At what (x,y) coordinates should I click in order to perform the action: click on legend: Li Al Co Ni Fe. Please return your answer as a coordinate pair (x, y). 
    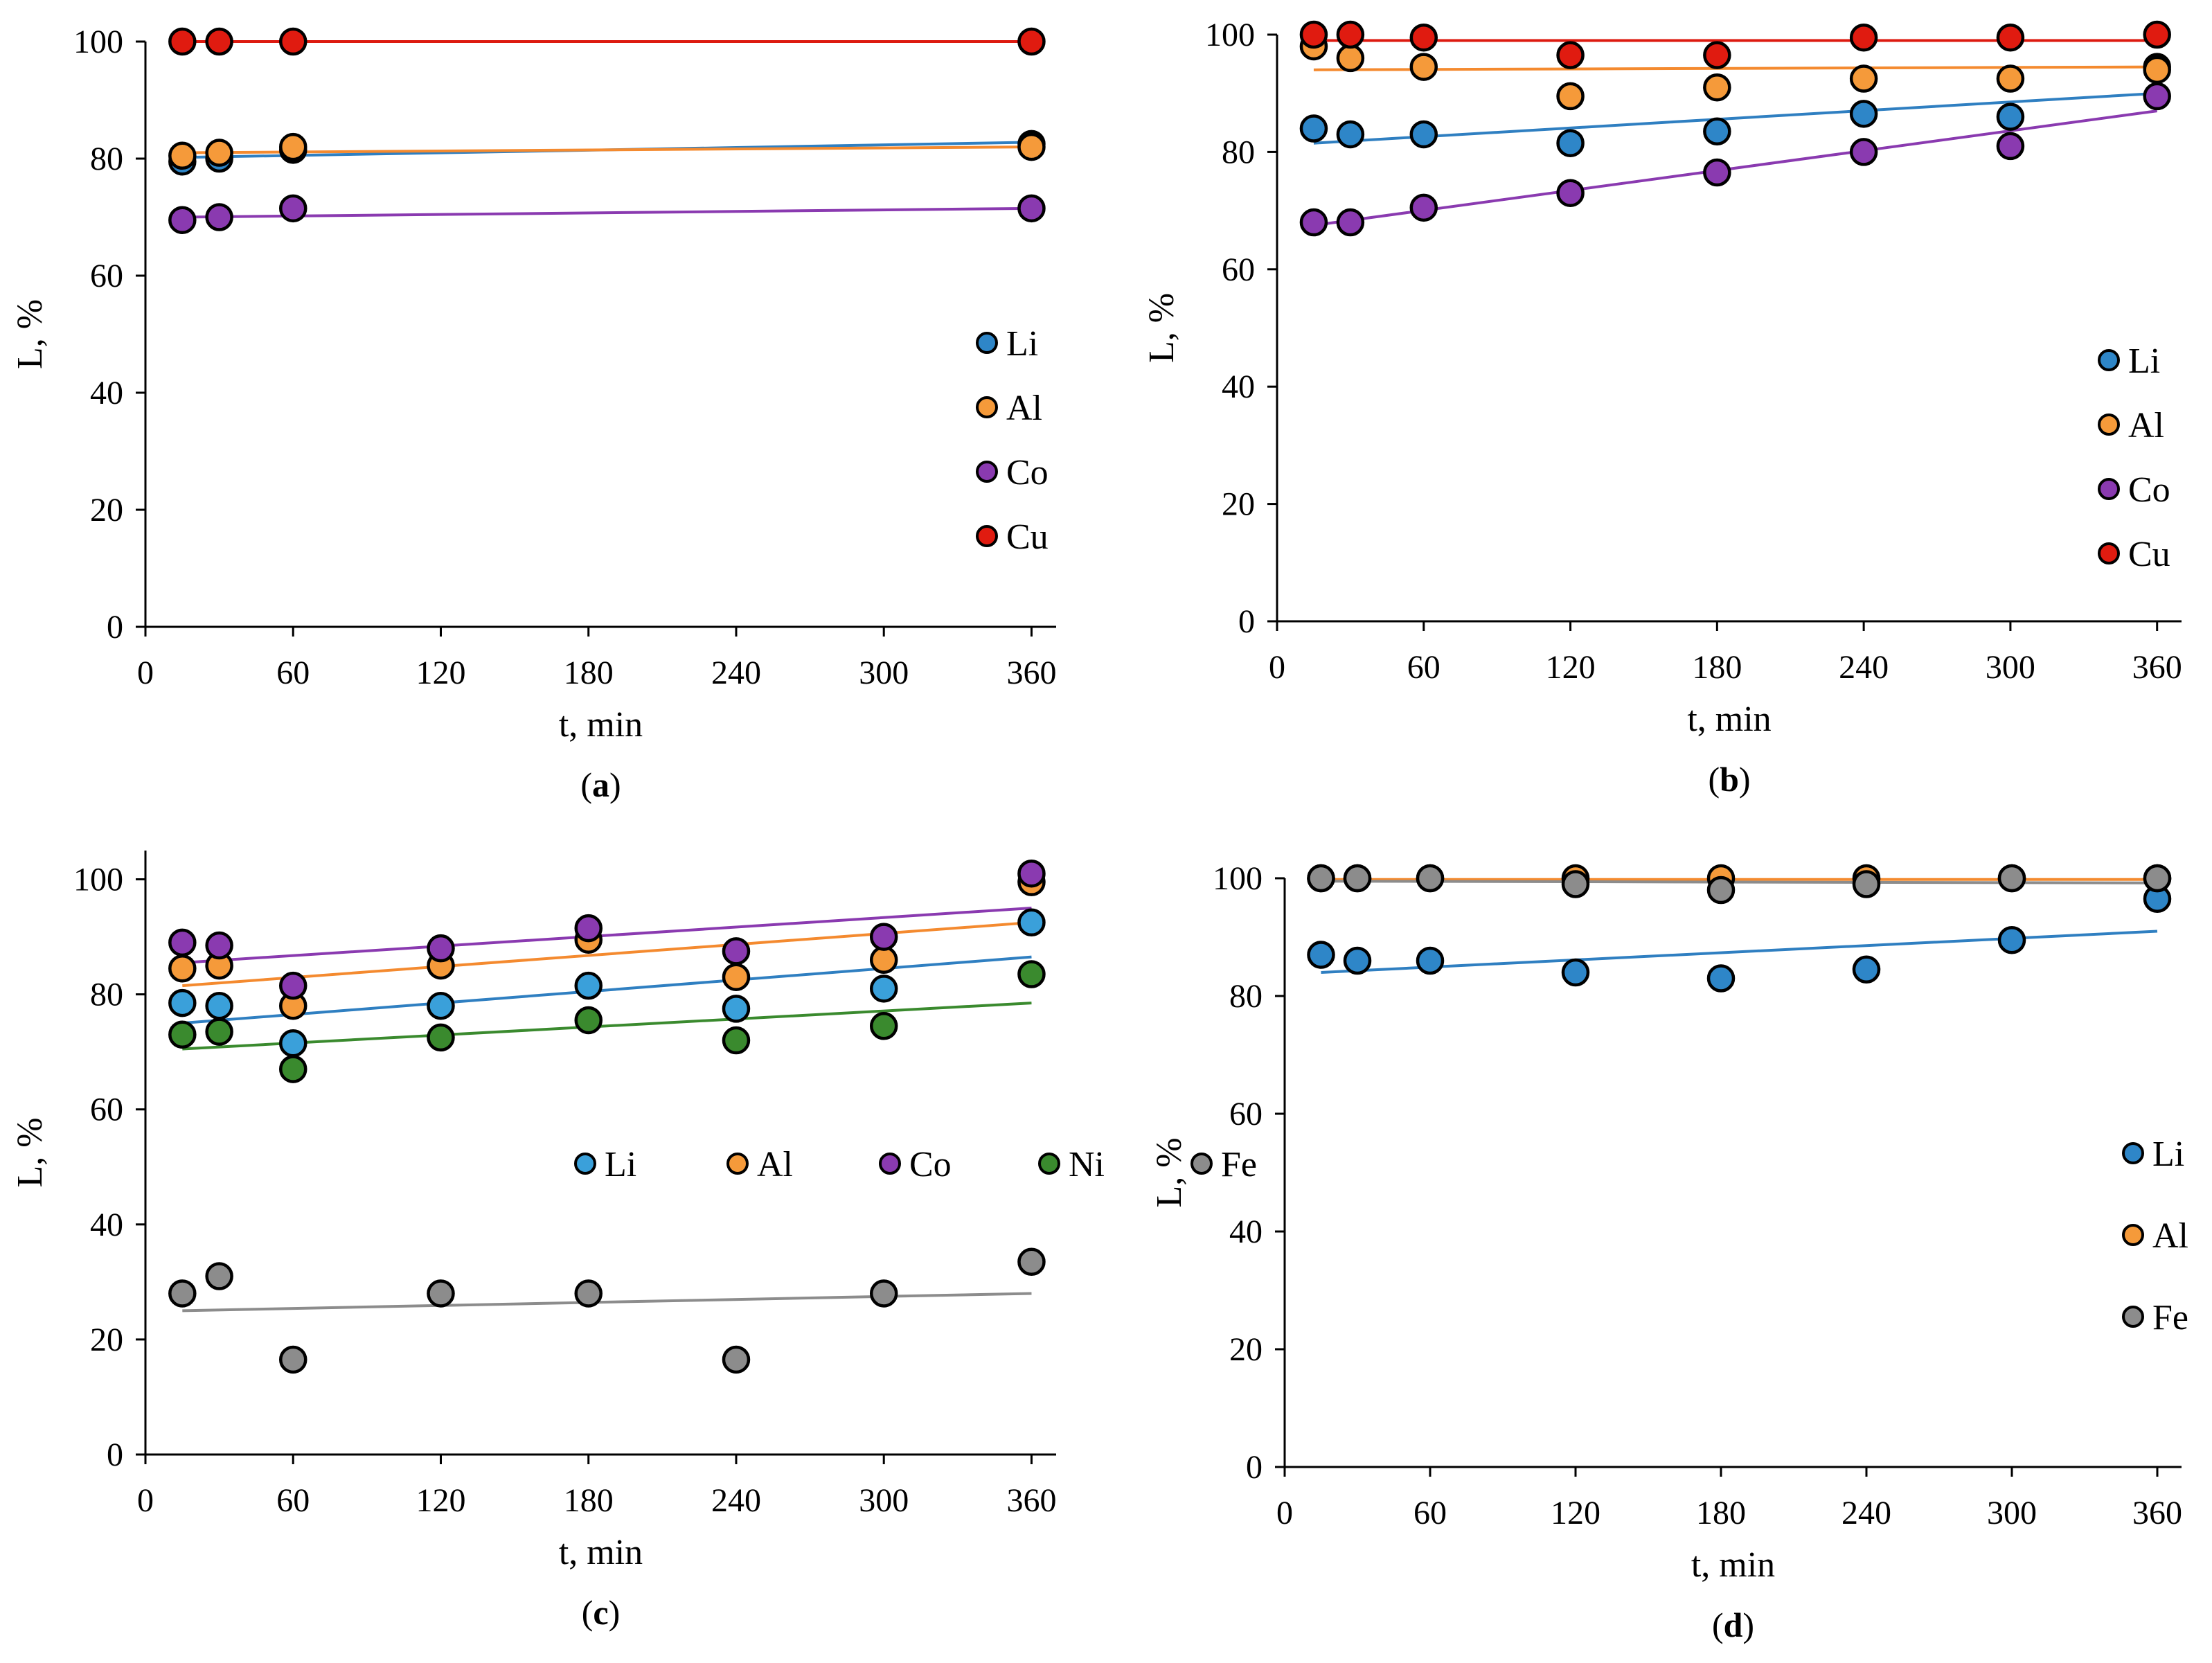
    Looking at the image, I should click on (916, 1164).